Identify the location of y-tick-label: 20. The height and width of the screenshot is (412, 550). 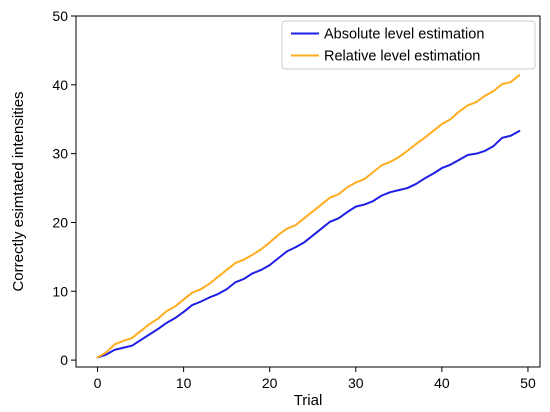
(60, 222).